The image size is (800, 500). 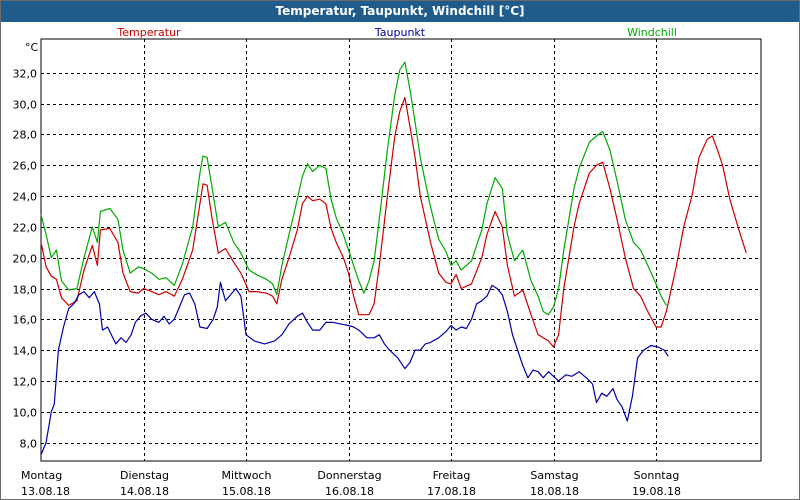 What do you see at coordinates (144, 491) in the screenshot?
I see `x-tick-date: 14.08.18` at bounding box center [144, 491].